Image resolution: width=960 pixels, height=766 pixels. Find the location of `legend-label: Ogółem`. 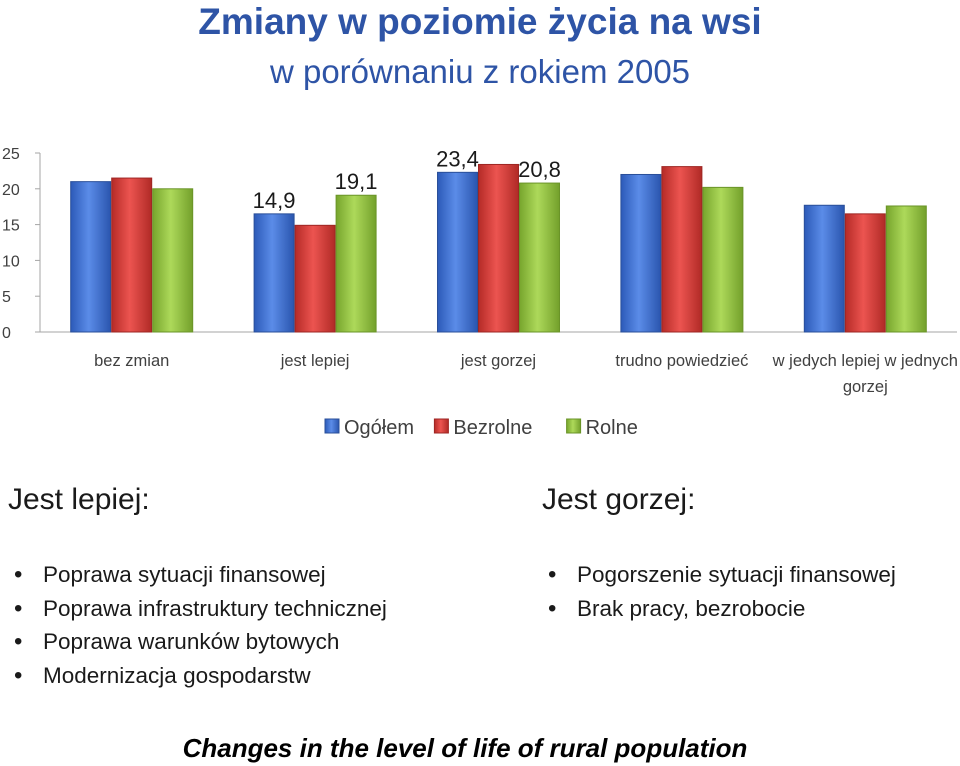

legend-label: Ogółem is located at coordinates (379, 428).